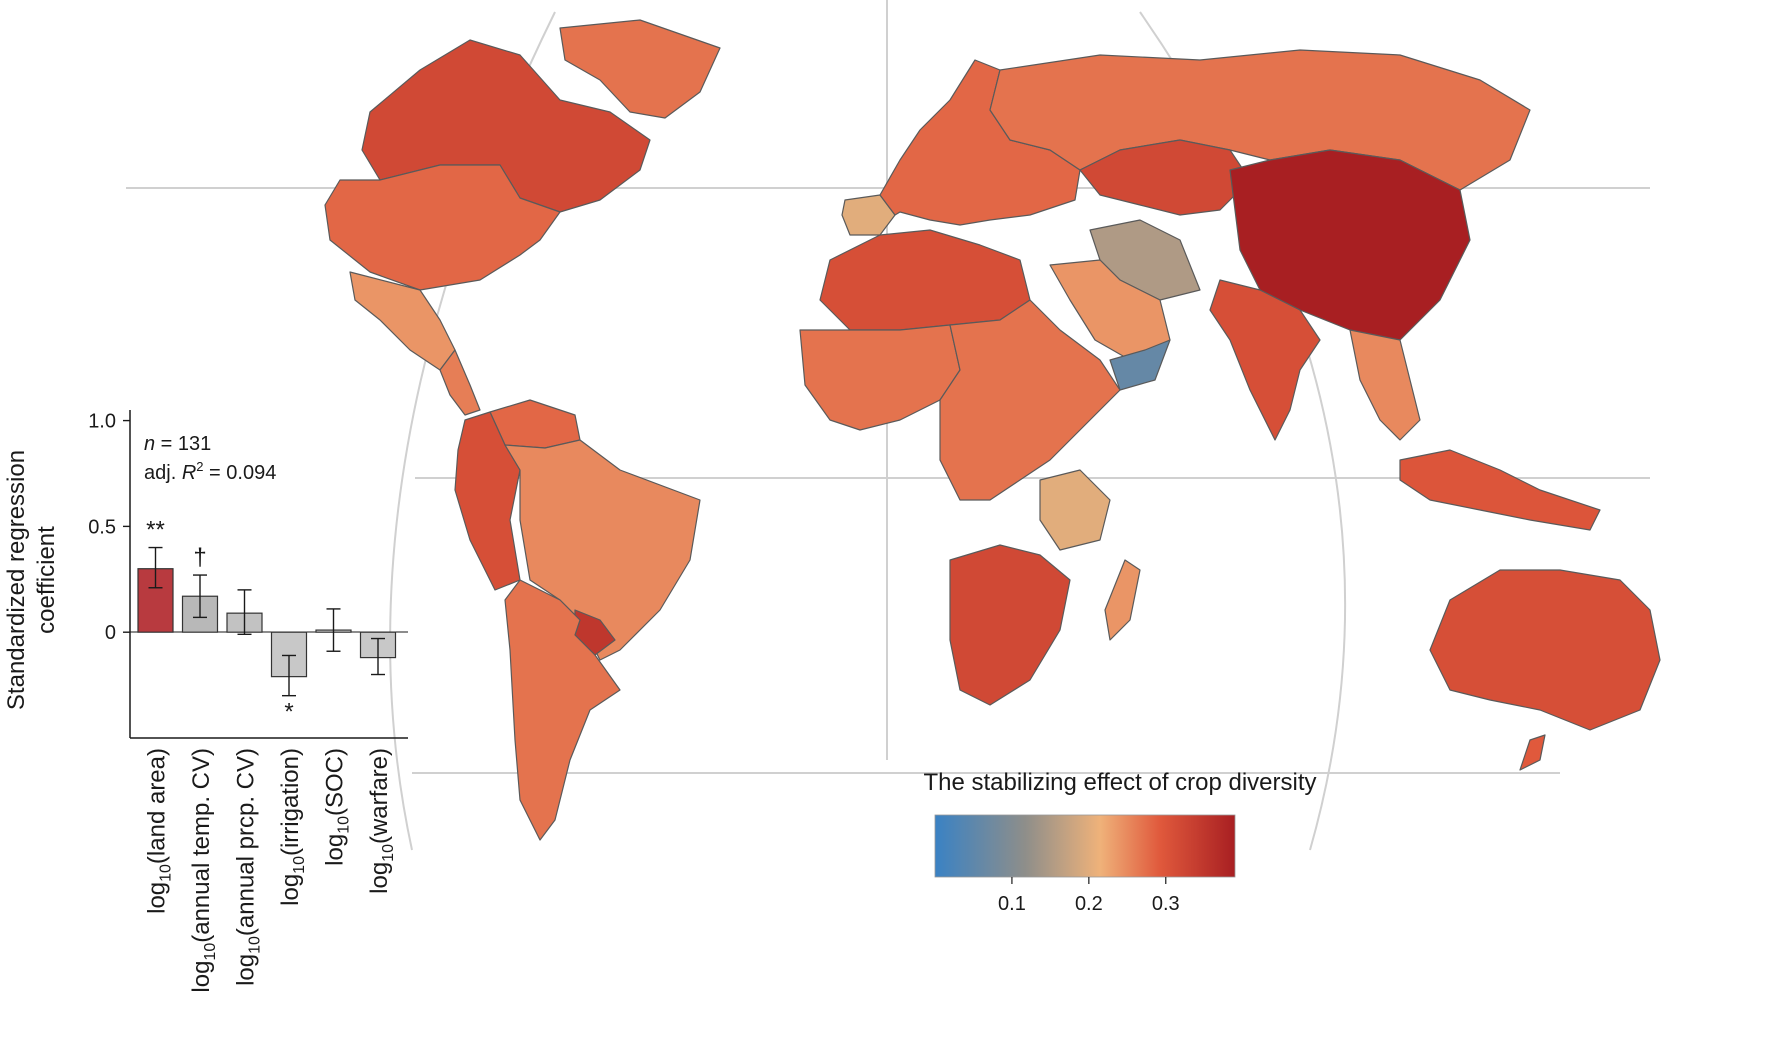  What do you see at coordinates (210, 471) in the screenshot?
I see `stats-r2: adj. R2 = 0.094` at bounding box center [210, 471].